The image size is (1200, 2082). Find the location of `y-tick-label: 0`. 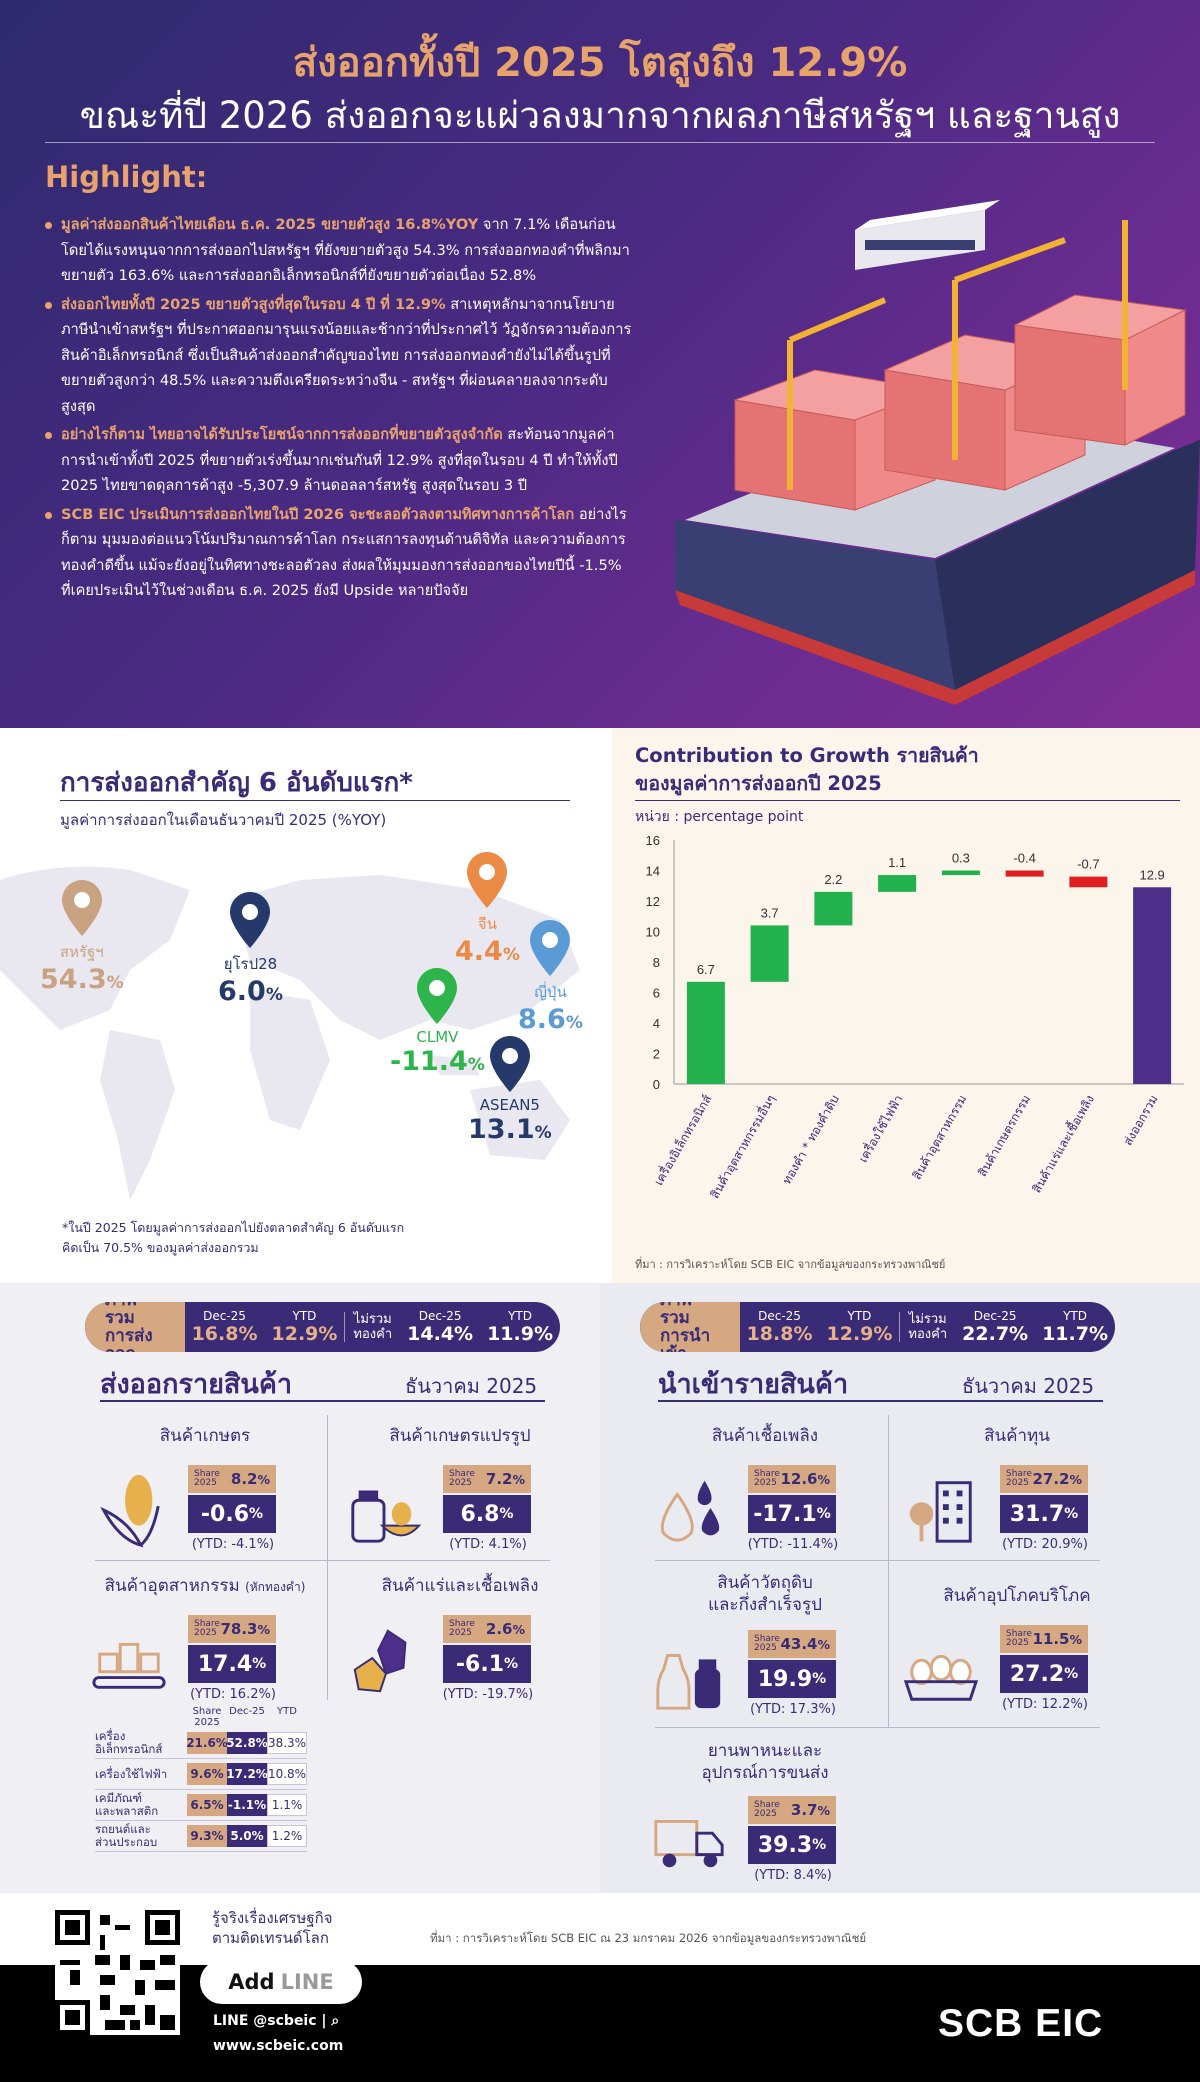

y-tick-label: 0 is located at coordinates (656, 1084).